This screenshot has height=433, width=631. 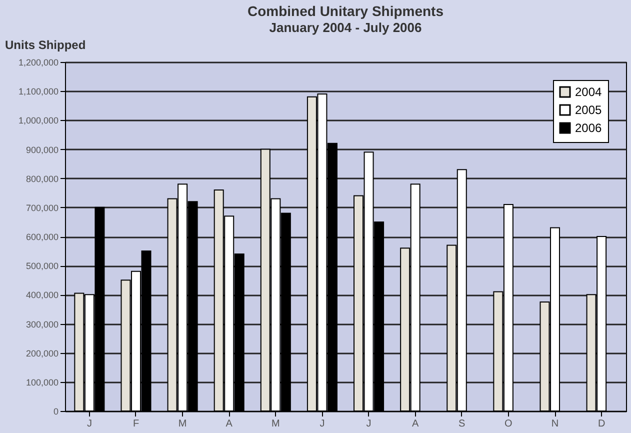 What do you see at coordinates (136, 424) in the screenshot?
I see `x-tick-label: F` at bounding box center [136, 424].